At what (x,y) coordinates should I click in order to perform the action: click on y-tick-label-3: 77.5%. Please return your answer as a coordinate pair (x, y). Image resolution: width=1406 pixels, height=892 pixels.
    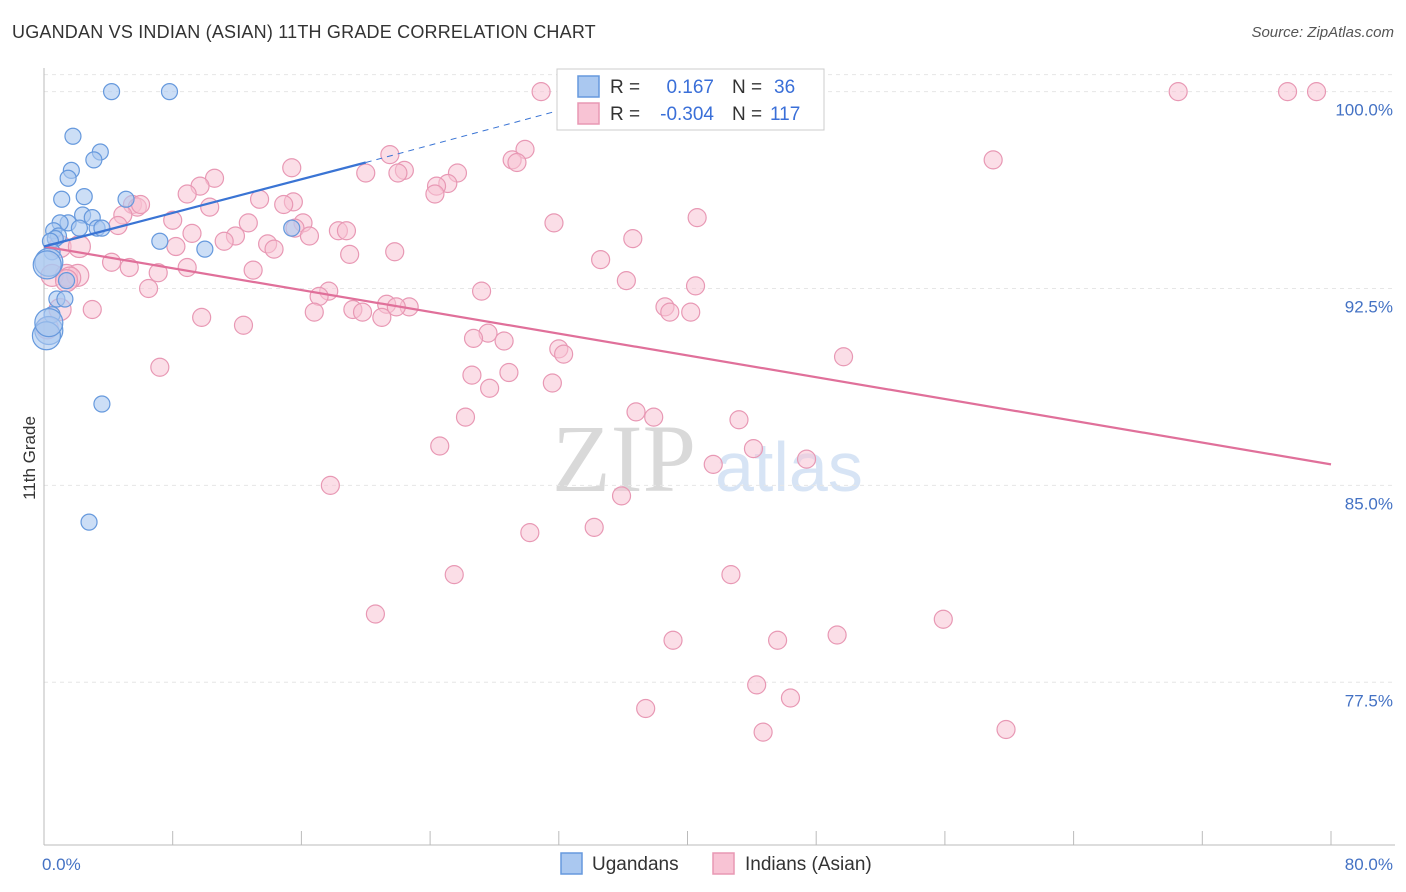
    Looking at the image, I should click on (1369, 700).